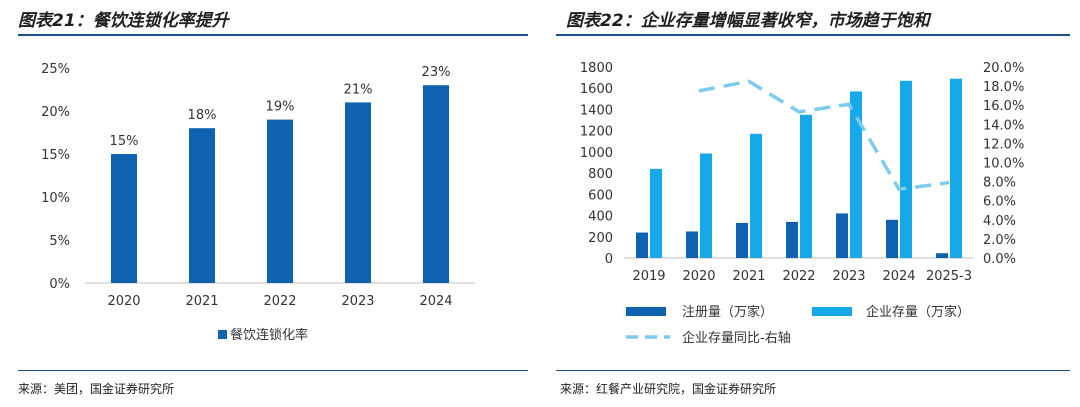 This screenshot has height=407, width=1080. Describe the element at coordinates (269, 335) in the screenshot. I see `left-legend-label: 餐饮连锁化率` at that location.